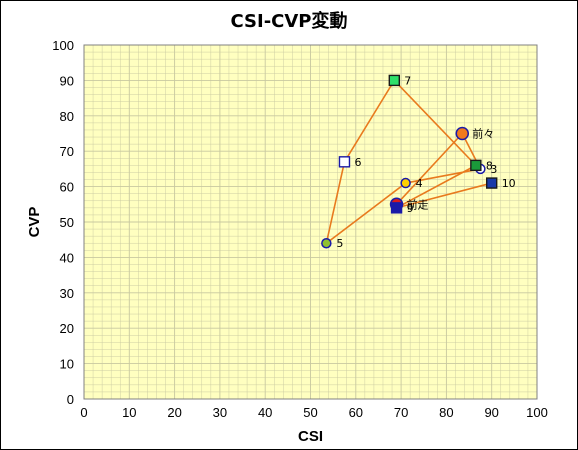 The width and height of the screenshot is (578, 450). What do you see at coordinates (537, 412) in the screenshot?
I see `x-tick-label: 100` at bounding box center [537, 412].